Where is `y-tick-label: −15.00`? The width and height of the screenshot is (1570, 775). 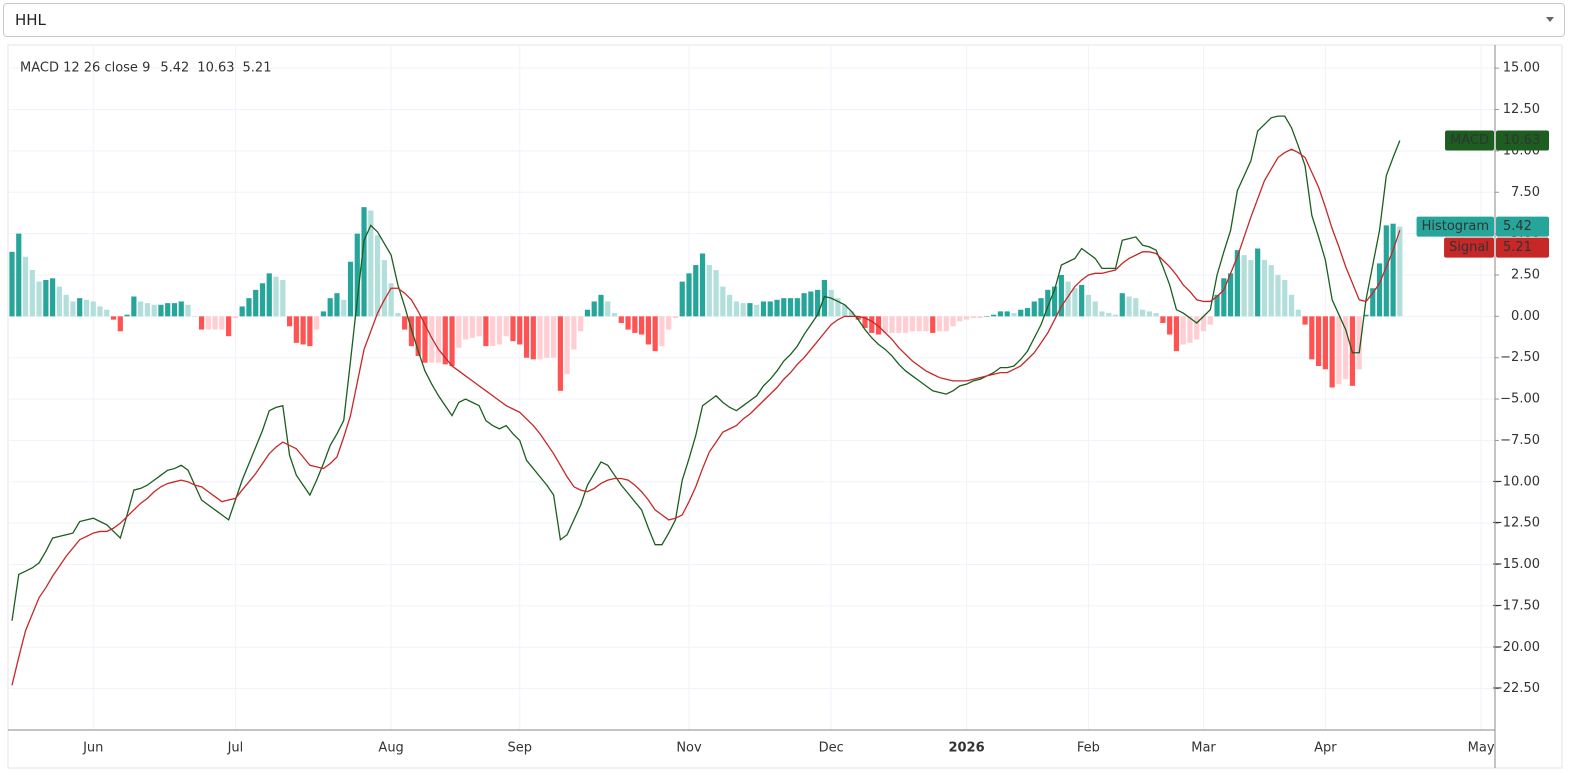
y-tick-label: −15.00 is located at coordinates (1516, 564).